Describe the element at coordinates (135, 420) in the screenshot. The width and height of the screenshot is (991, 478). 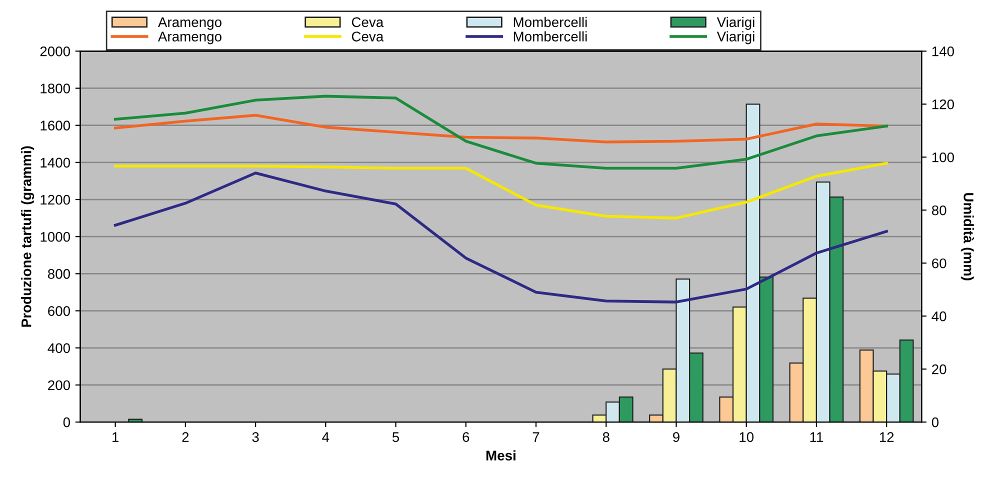
I see `bar` at that location.